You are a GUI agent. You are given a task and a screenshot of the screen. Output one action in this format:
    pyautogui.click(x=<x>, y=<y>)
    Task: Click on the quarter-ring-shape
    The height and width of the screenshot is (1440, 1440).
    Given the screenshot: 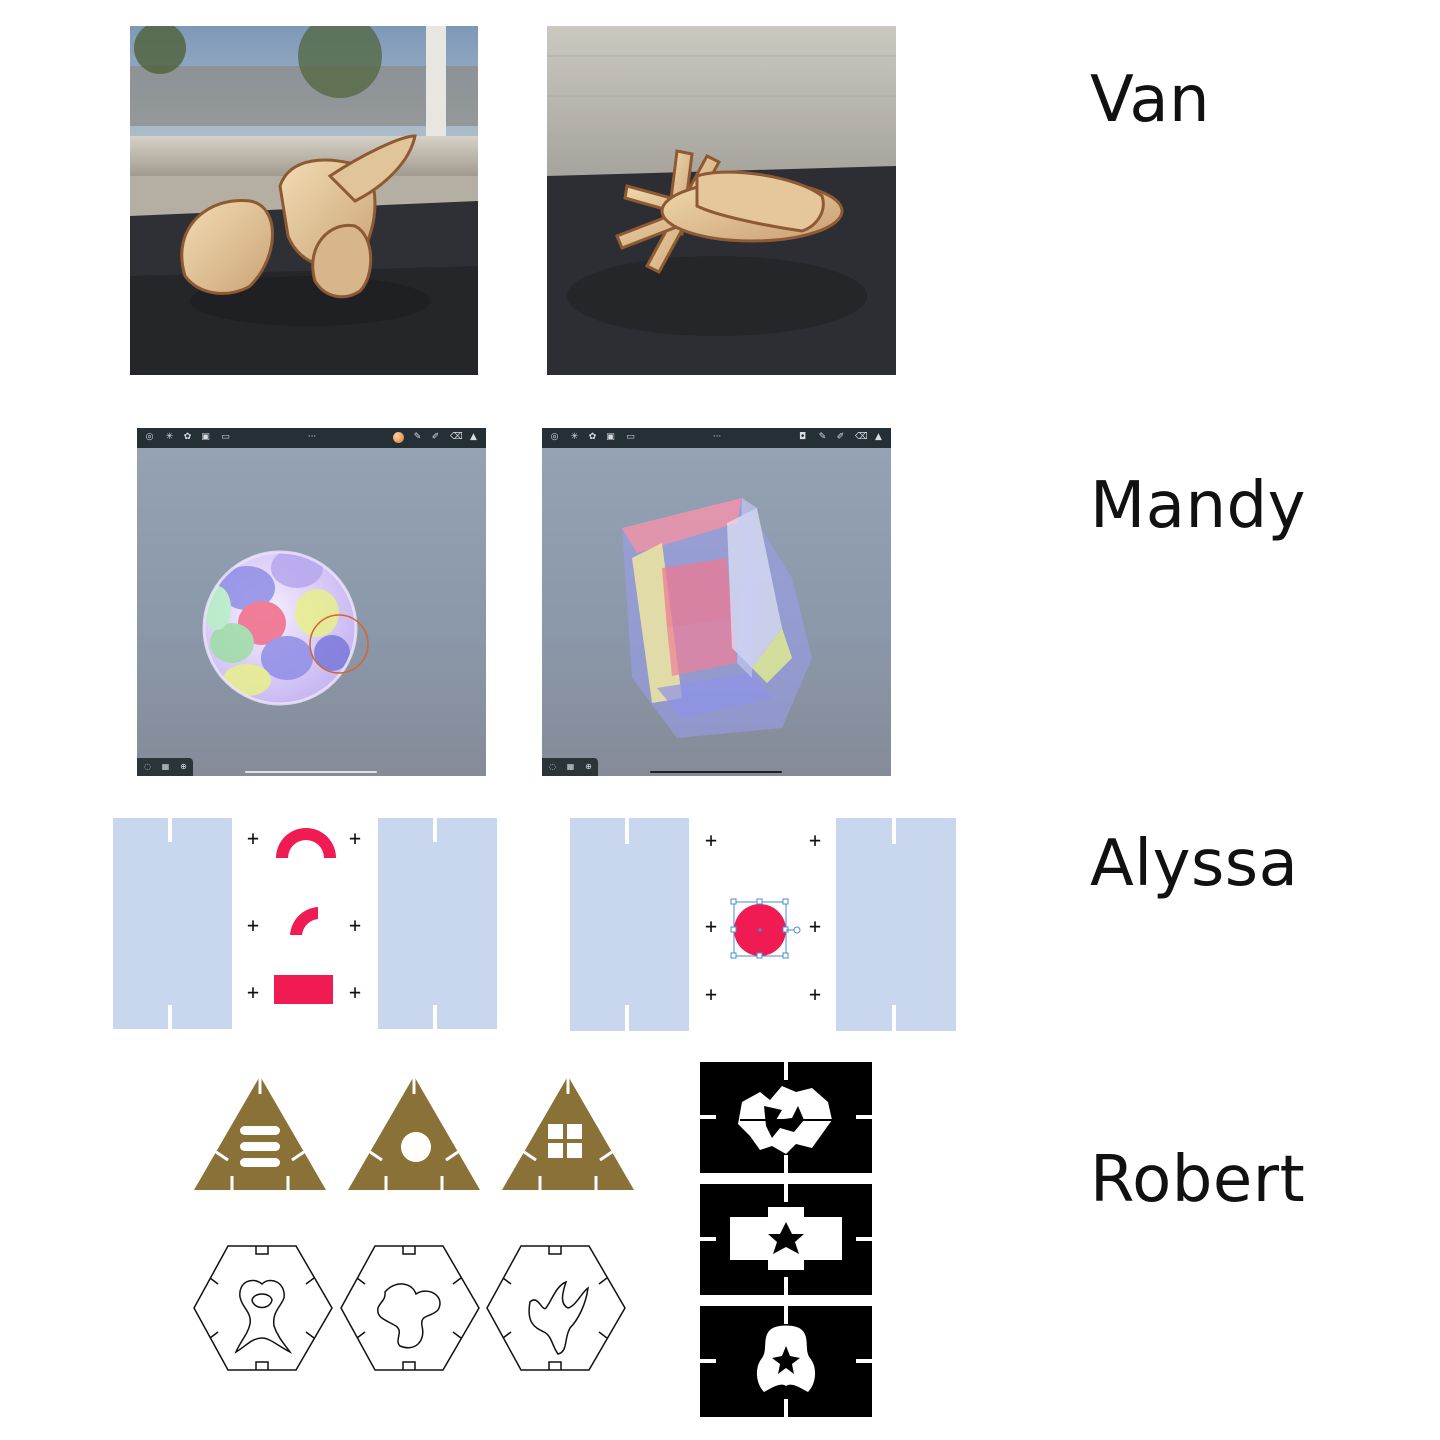 What is the action you would take?
    pyautogui.click(x=304, y=921)
    